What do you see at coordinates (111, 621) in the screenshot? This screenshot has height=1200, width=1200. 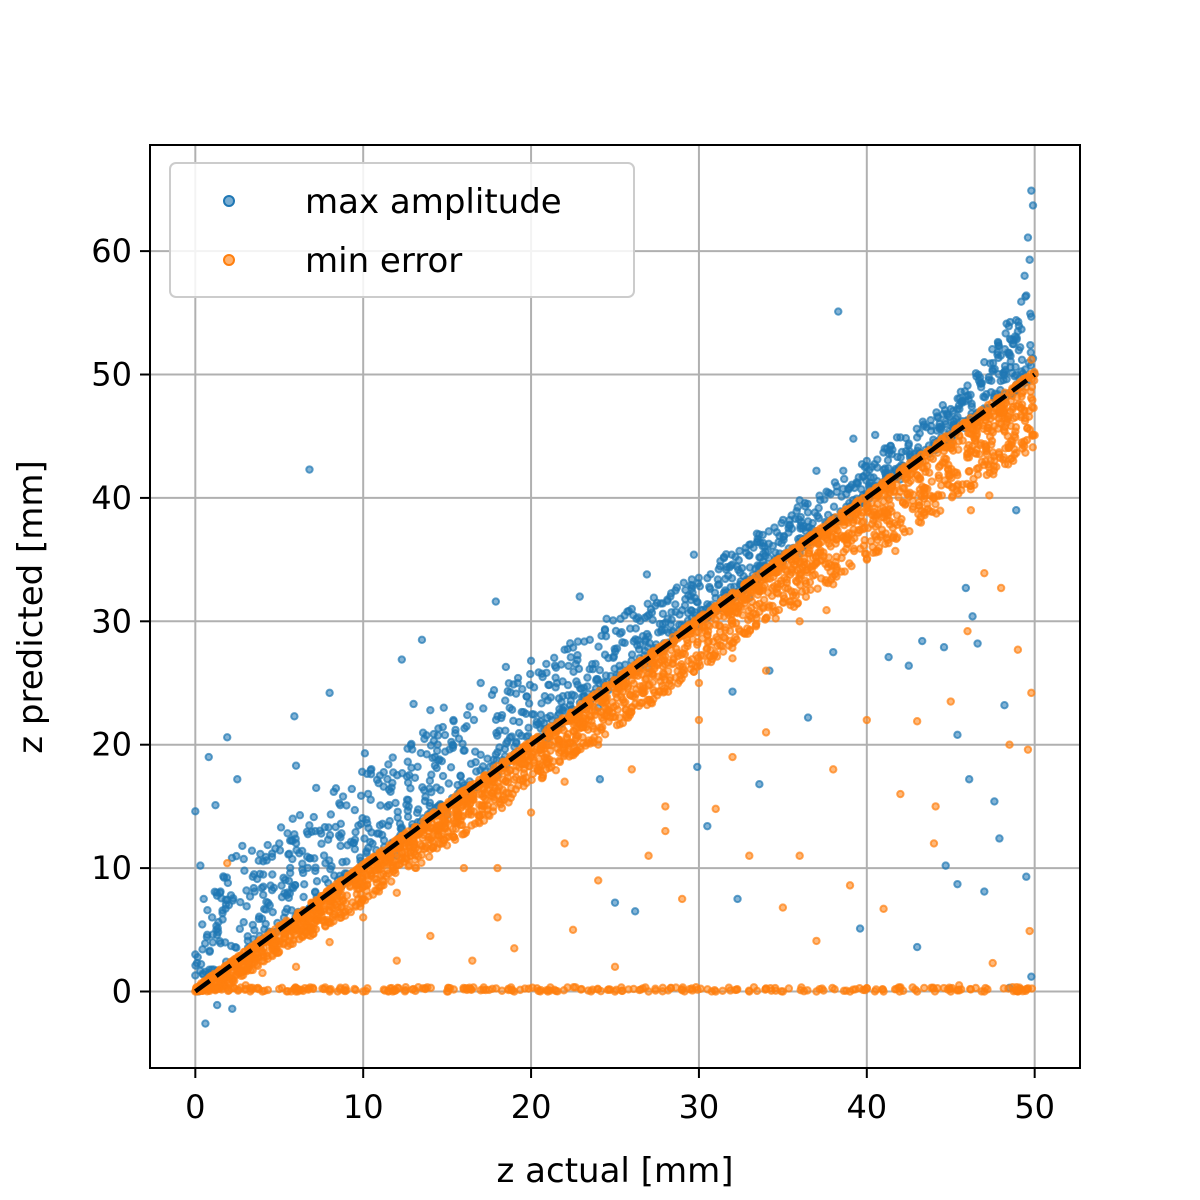 I see `y-tick-label: 30` at bounding box center [111, 621].